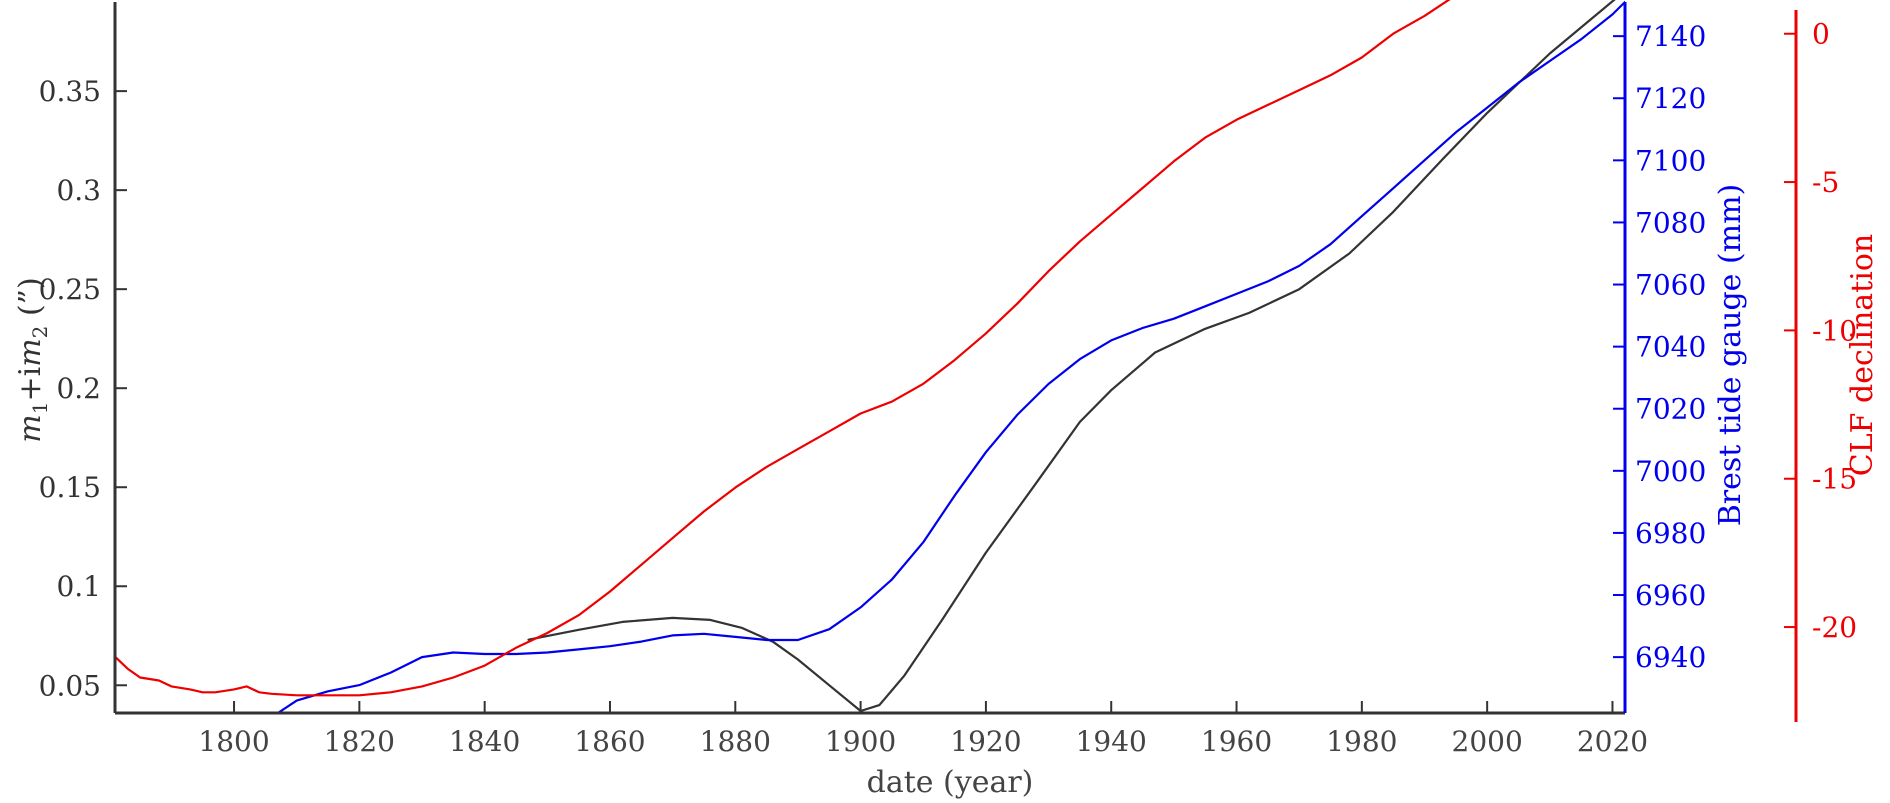 The width and height of the screenshot is (1890, 803). I want to click on left-tick-label-0.15: 0.15, so click(70, 487).